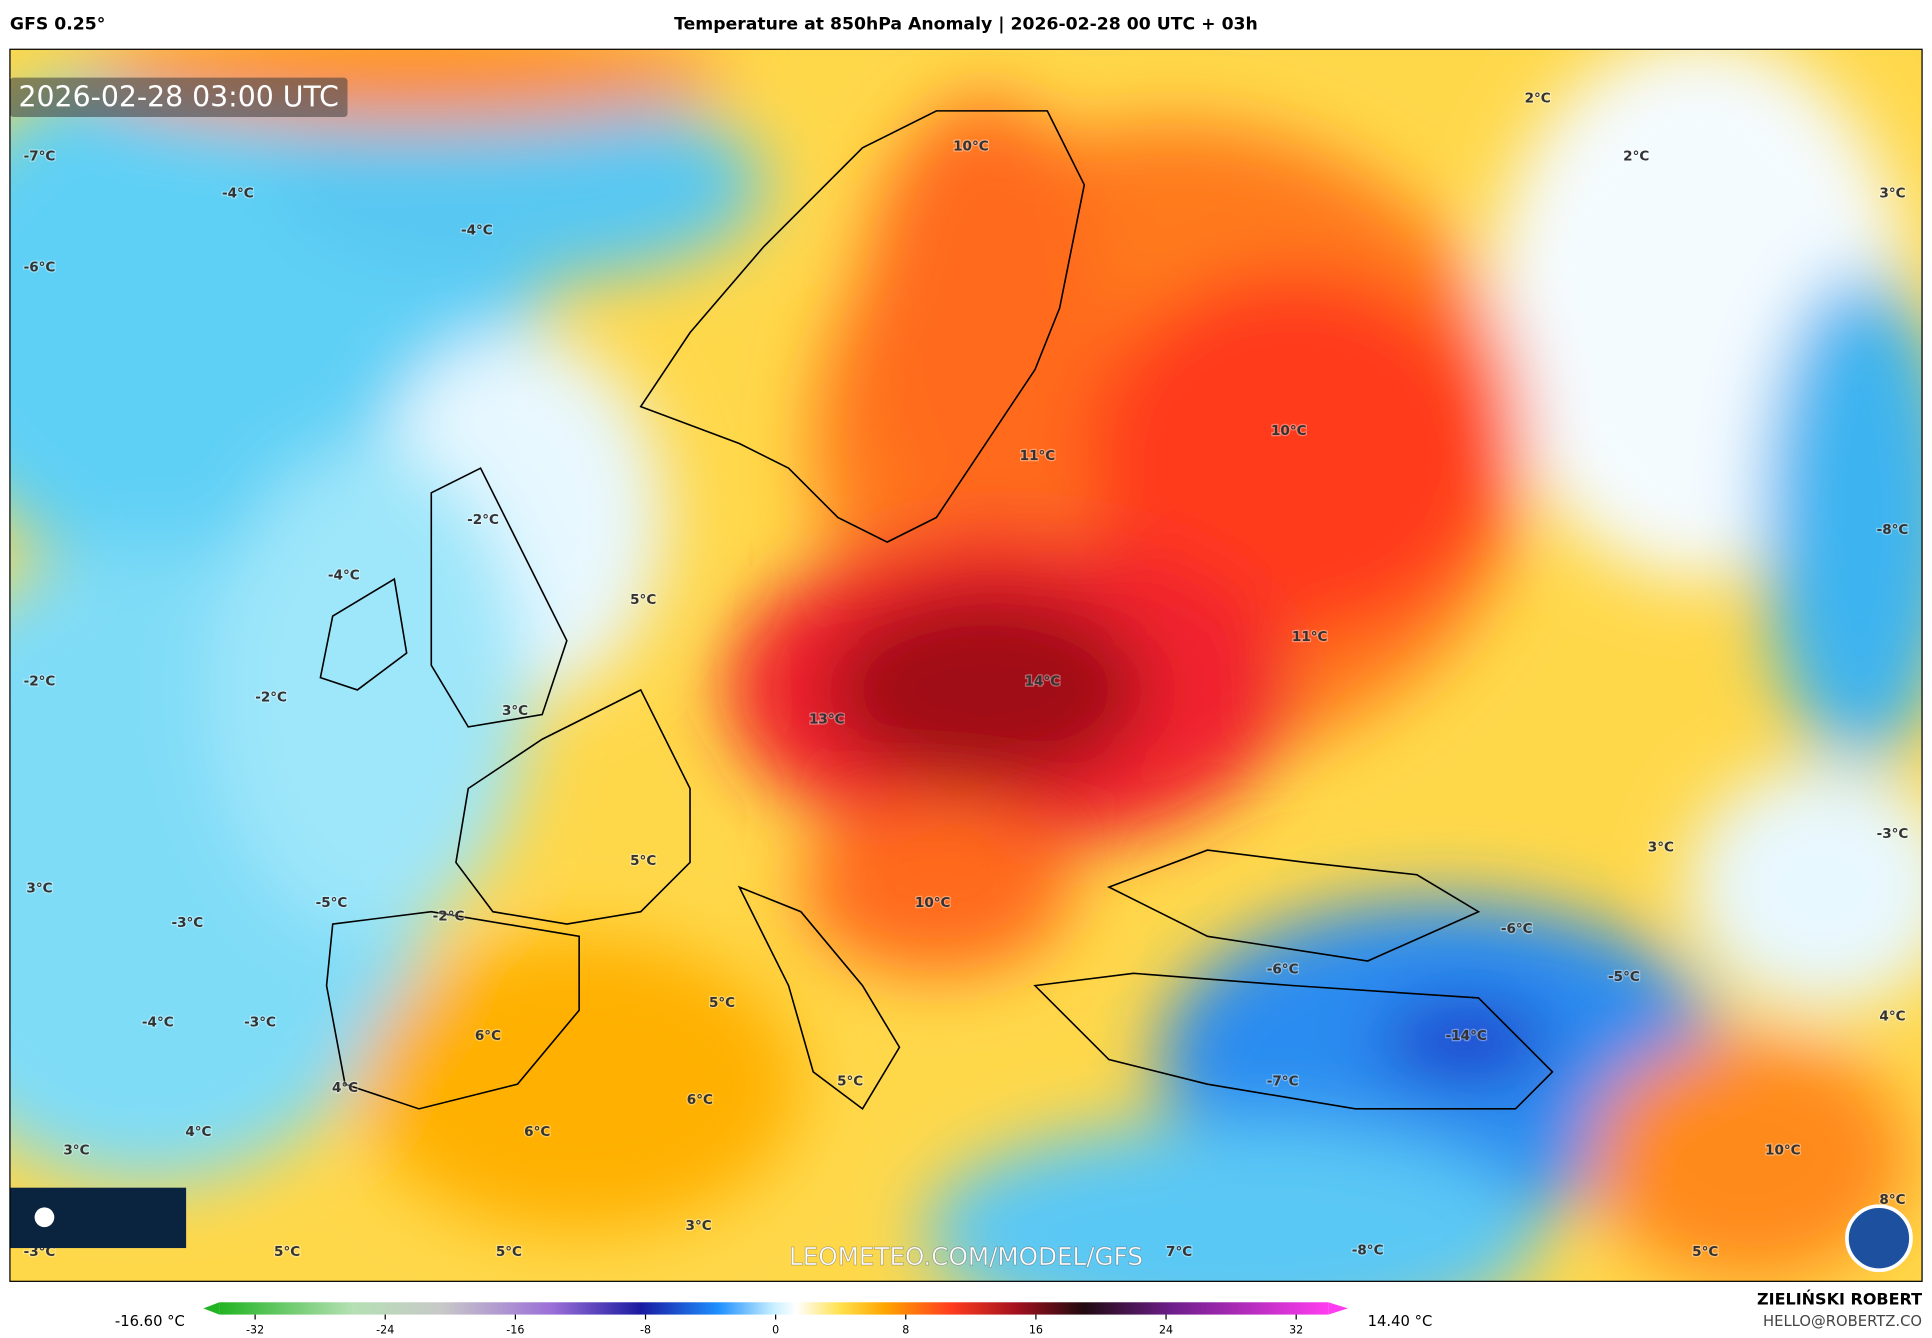 The width and height of the screenshot is (1932, 1338). Describe the element at coordinates (1400, 1321) in the screenshot. I see `colorbar-max: 14.40 °C` at that location.